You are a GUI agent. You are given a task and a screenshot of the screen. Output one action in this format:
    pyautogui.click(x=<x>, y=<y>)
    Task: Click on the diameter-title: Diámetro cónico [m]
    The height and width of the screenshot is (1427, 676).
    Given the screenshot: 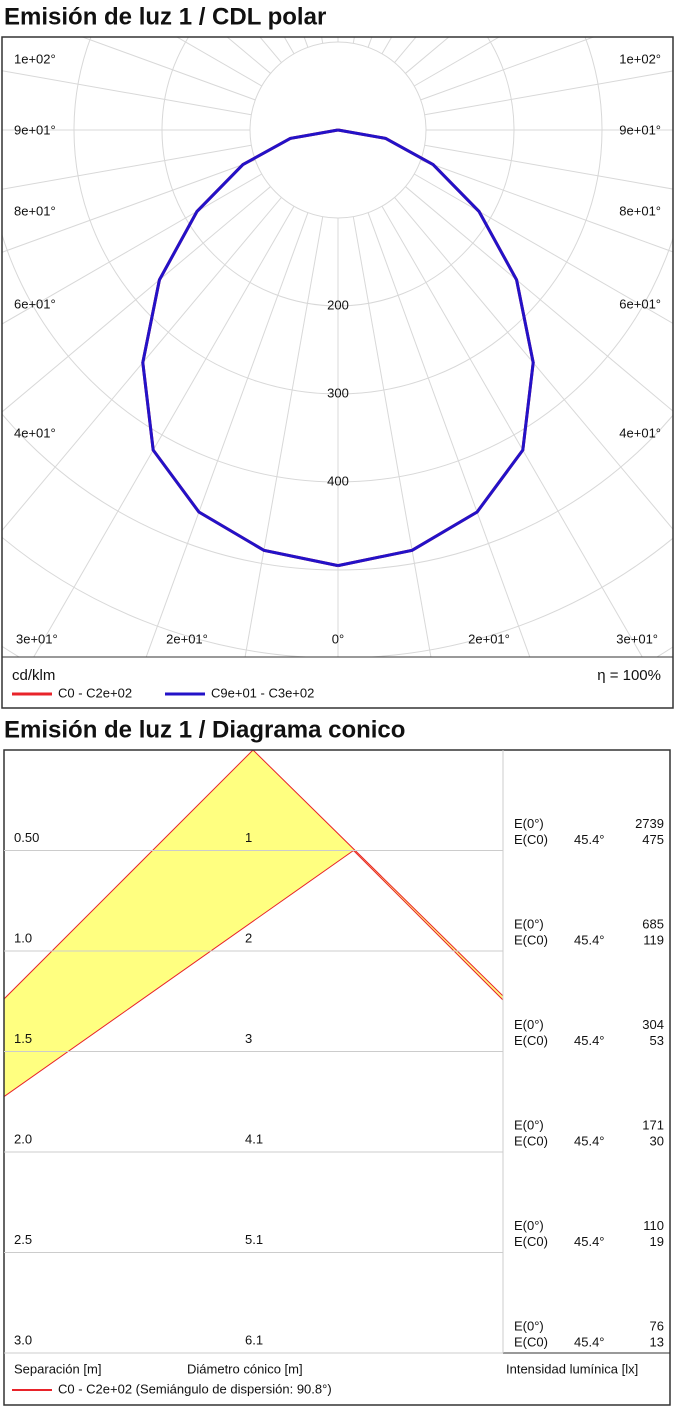 What is the action you would take?
    pyautogui.click(x=245, y=1368)
    